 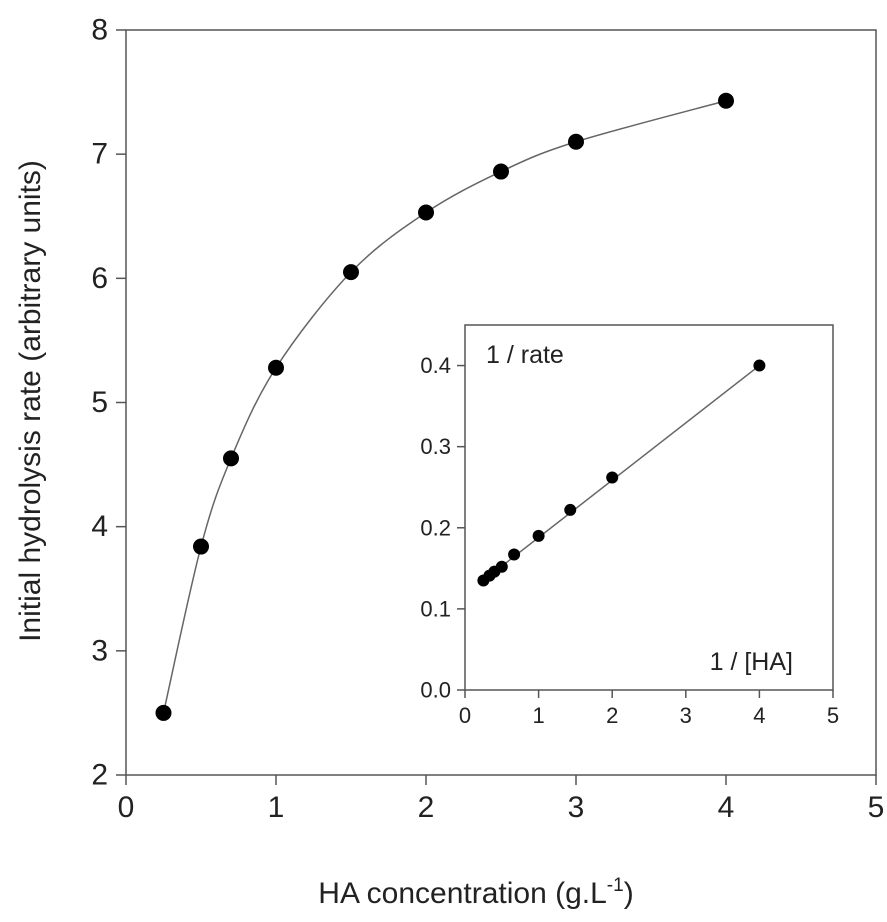 I want to click on y-tick-label: 6, so click(x=99, y=278).